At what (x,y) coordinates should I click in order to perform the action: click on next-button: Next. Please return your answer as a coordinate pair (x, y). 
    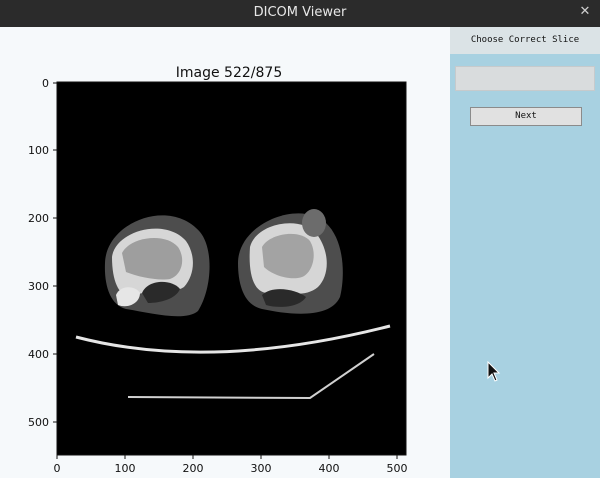
    Looking at the image, I should click on (526, 116).